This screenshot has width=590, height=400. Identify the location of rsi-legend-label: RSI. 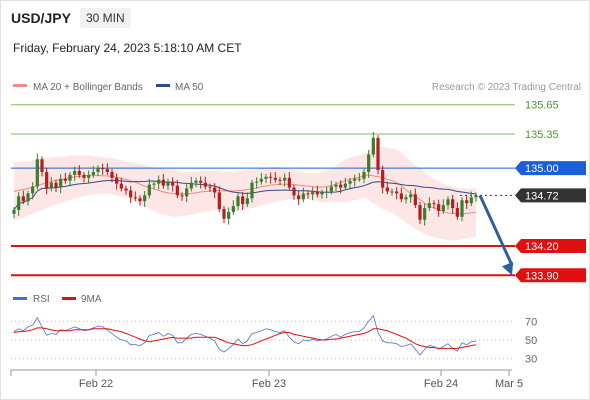
(41, 299).